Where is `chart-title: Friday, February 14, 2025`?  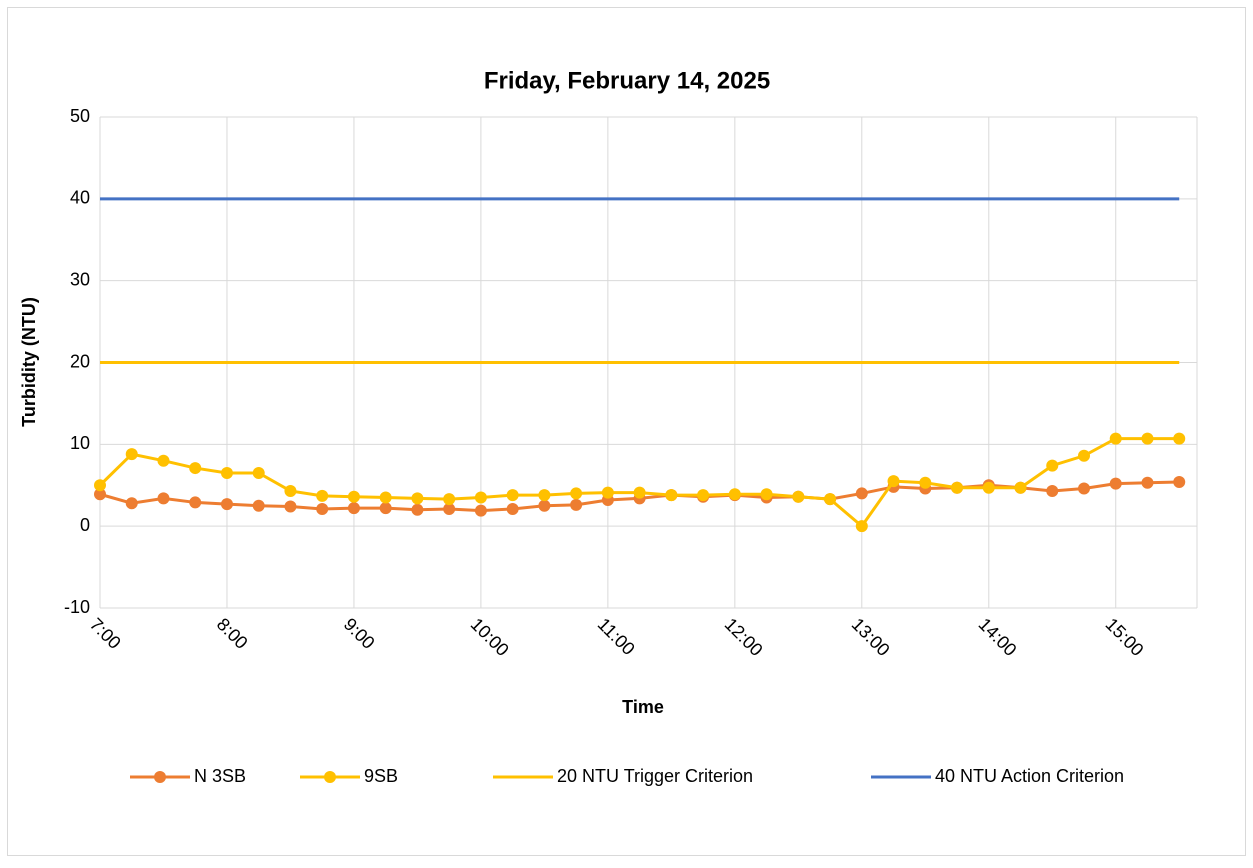 chart-title: Friday, February 14, 2025 is located at coordinates (627, 80).